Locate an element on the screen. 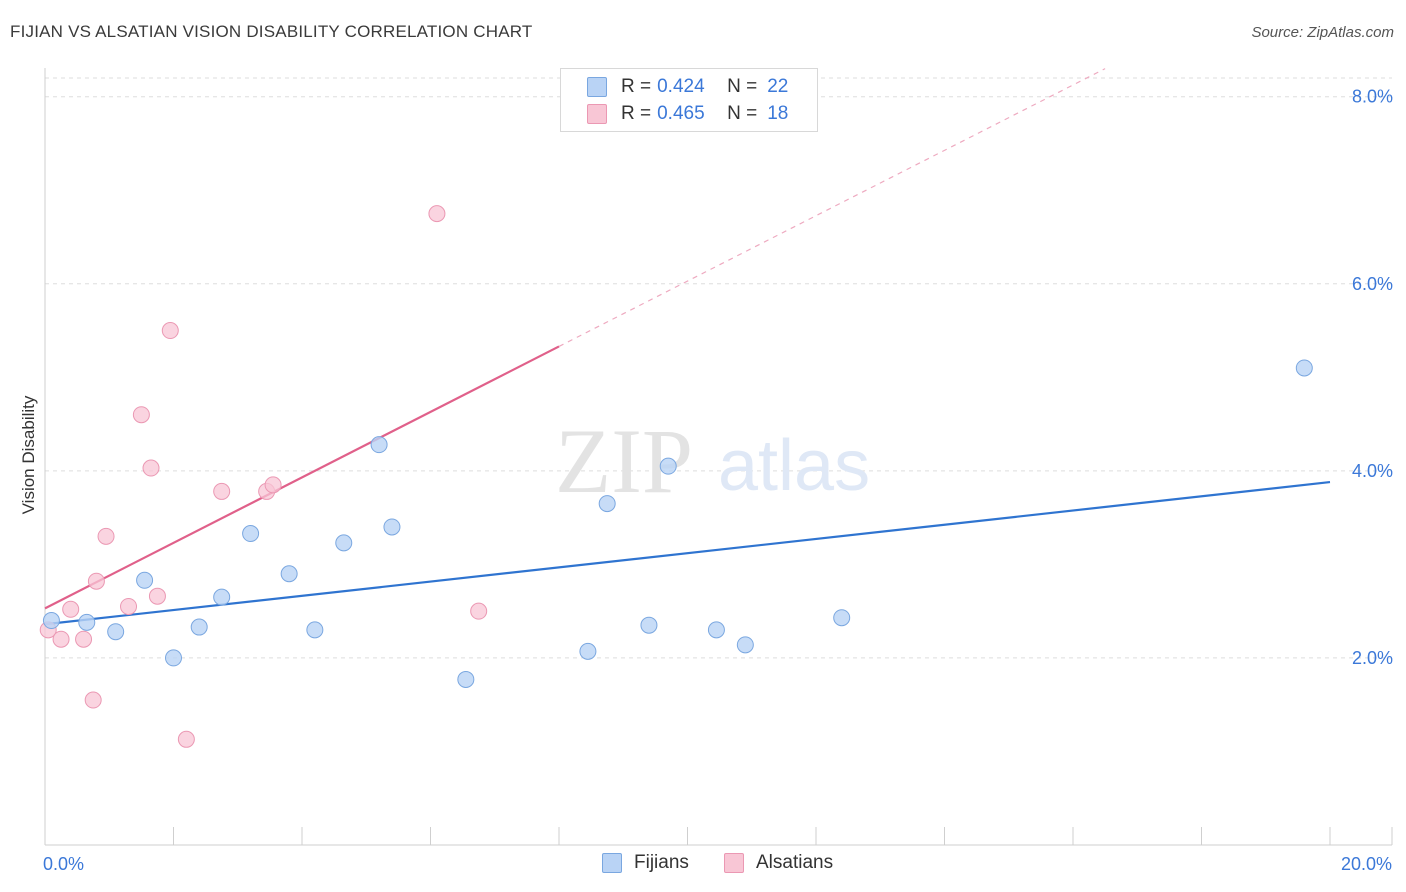 This screenshot has height=892, width=1406. y-tick-label: 6.0% is located at coordinates (1372, 284).